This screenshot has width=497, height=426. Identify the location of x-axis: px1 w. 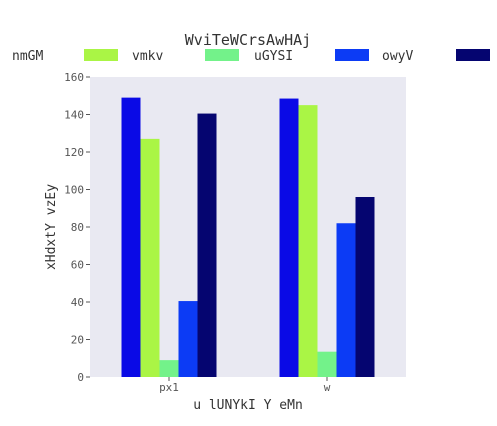
(245, 385).